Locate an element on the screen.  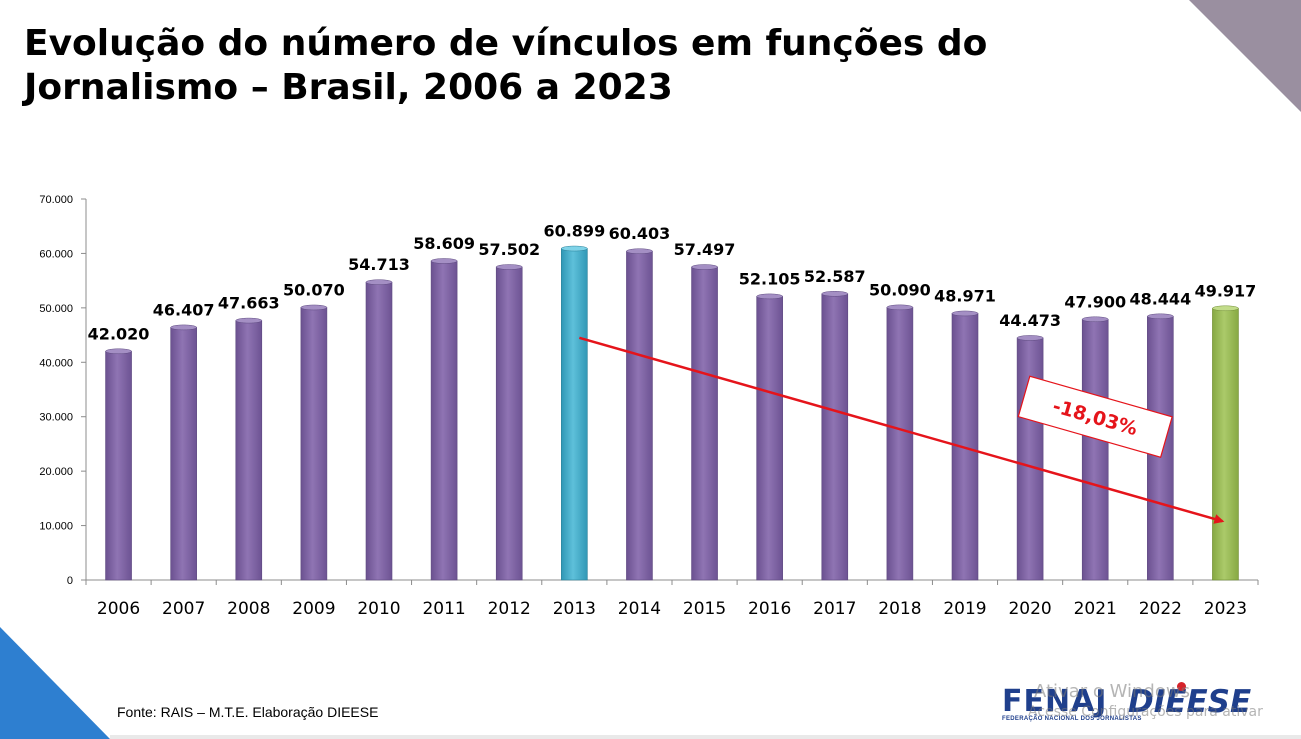
x-tick-label-2006: 2006 is located at coordinates (118, 609).